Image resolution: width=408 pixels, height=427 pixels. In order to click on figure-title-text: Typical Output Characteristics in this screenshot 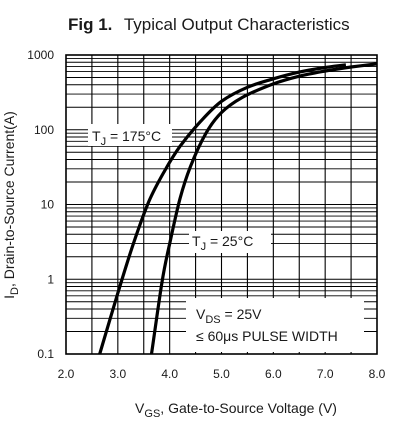, I will do `click(237, 24)`.